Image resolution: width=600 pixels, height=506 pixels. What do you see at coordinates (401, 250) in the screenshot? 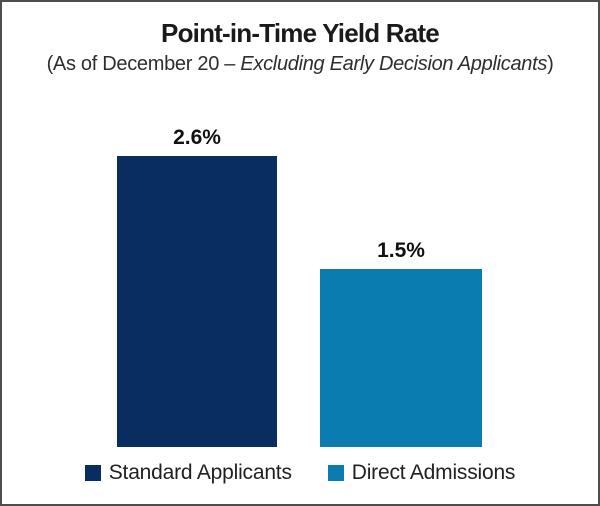
I see `bar-value-label-direct-admissions: 1.5%` at bounding box center [401, 250].